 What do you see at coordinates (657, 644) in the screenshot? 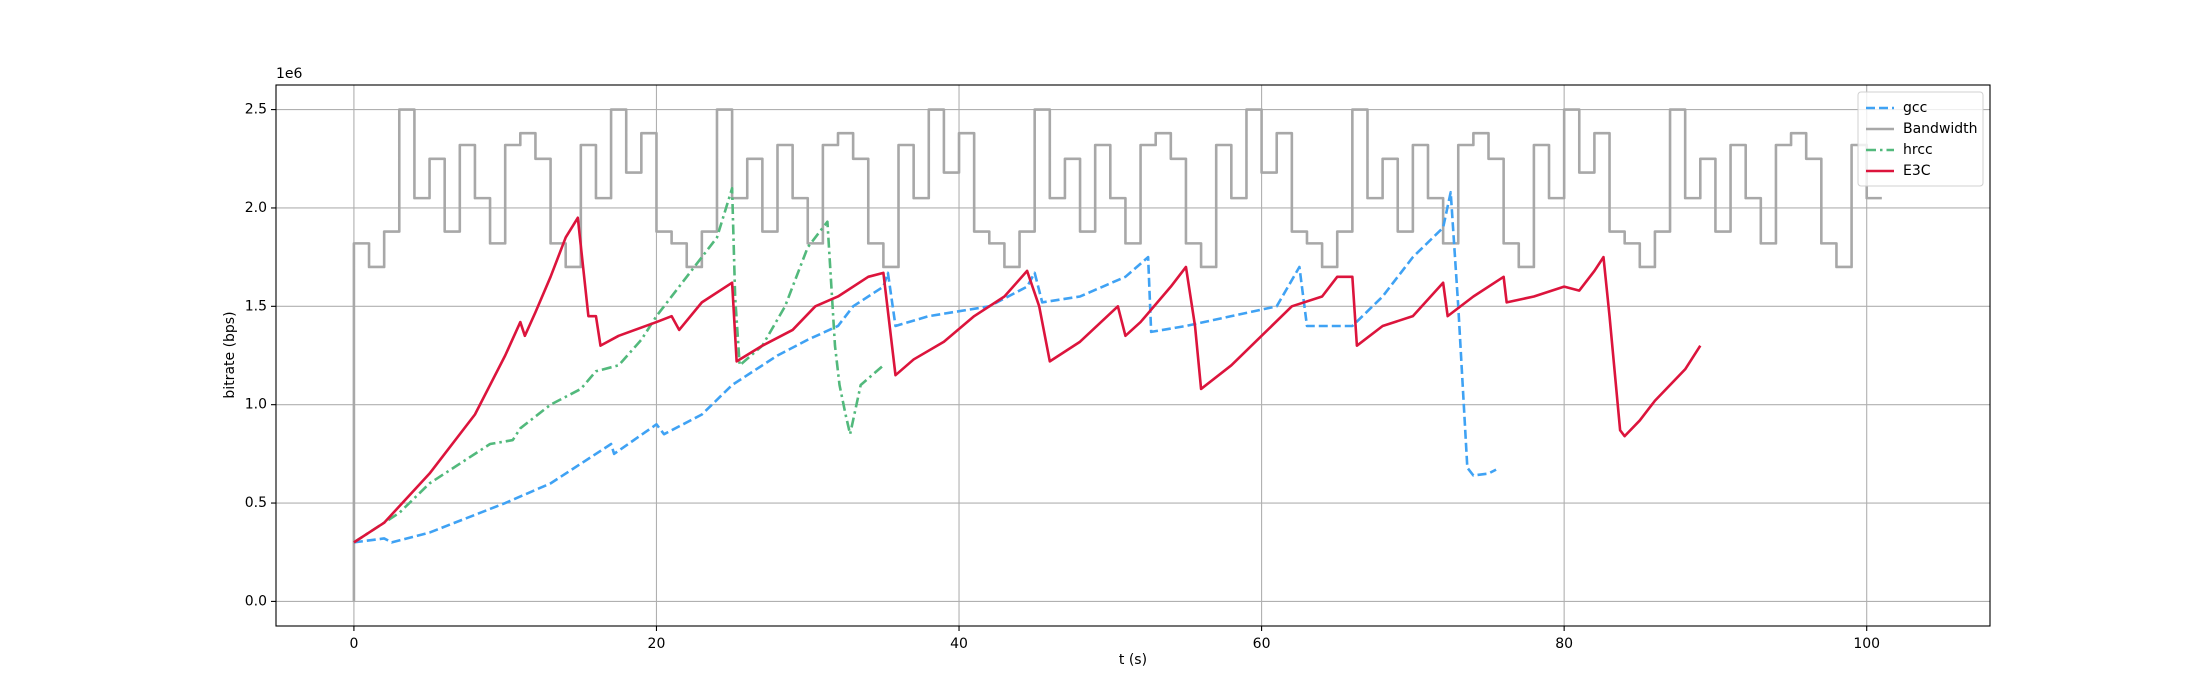
I see `x-tick-label: 20` at bounding box center [657, 644].